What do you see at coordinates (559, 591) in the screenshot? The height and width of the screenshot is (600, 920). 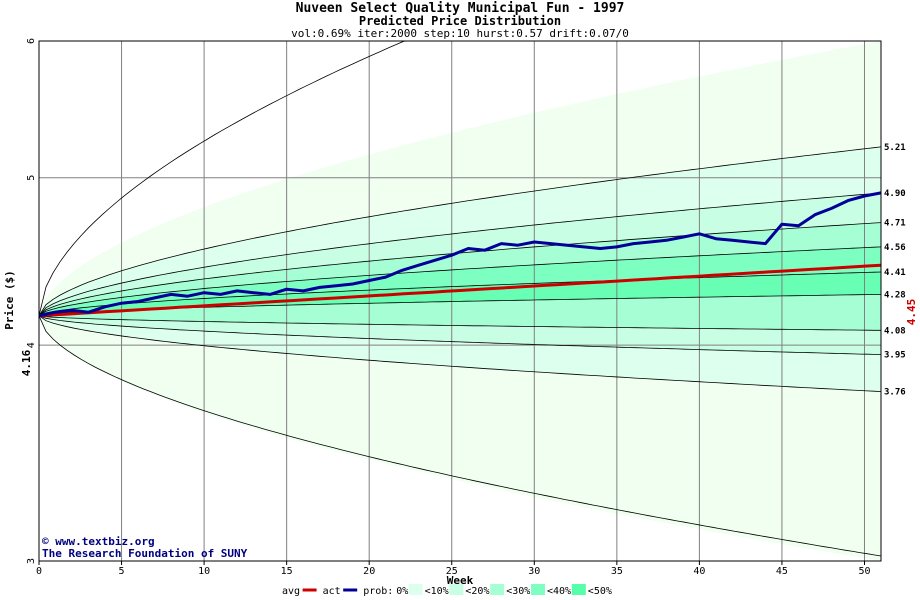 I see `legend-label-7: <40%` at bounding box center [559, 591].